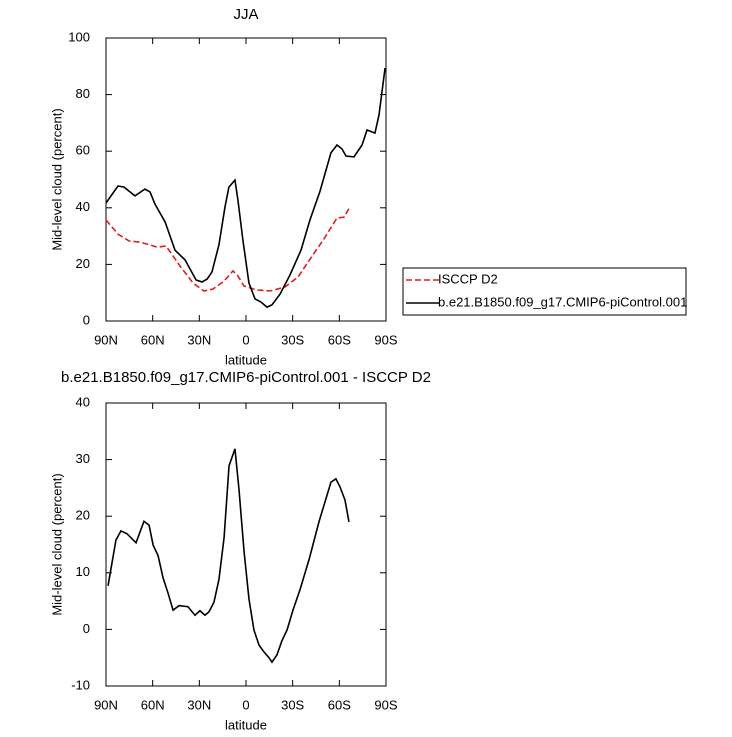 This screenshot has height=737, width=732. I want to click on y-tick-label: 80, so click(83, 93).